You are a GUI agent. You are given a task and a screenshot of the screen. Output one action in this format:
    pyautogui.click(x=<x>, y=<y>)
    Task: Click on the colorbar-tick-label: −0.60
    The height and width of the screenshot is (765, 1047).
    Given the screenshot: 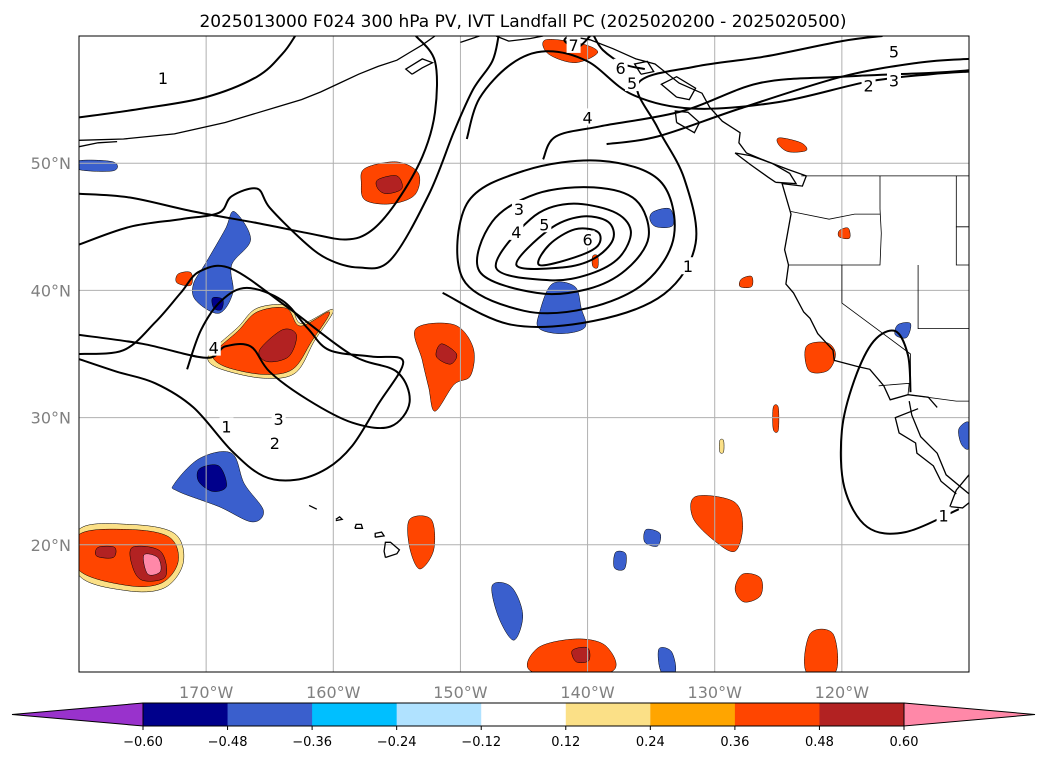 What is the action you would take?
    pyautogui.click(x=143, y=742)
    